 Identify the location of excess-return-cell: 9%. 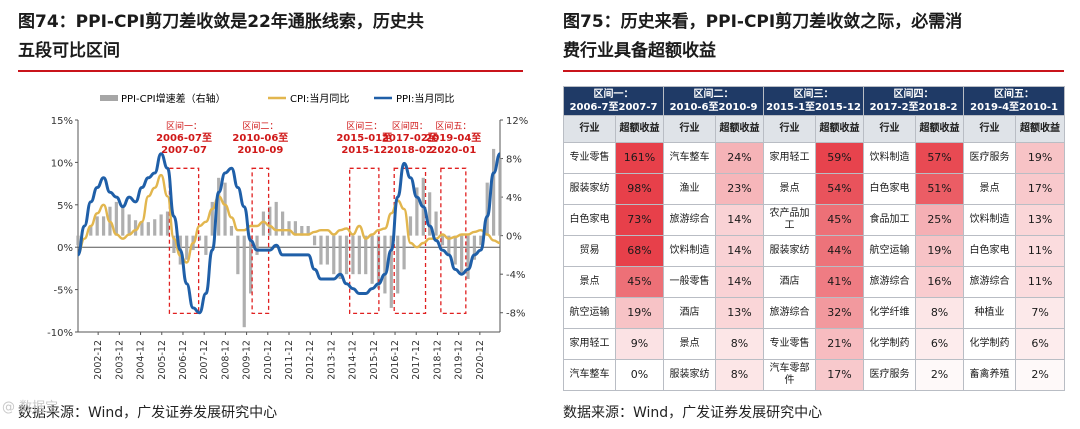
(639, 344).